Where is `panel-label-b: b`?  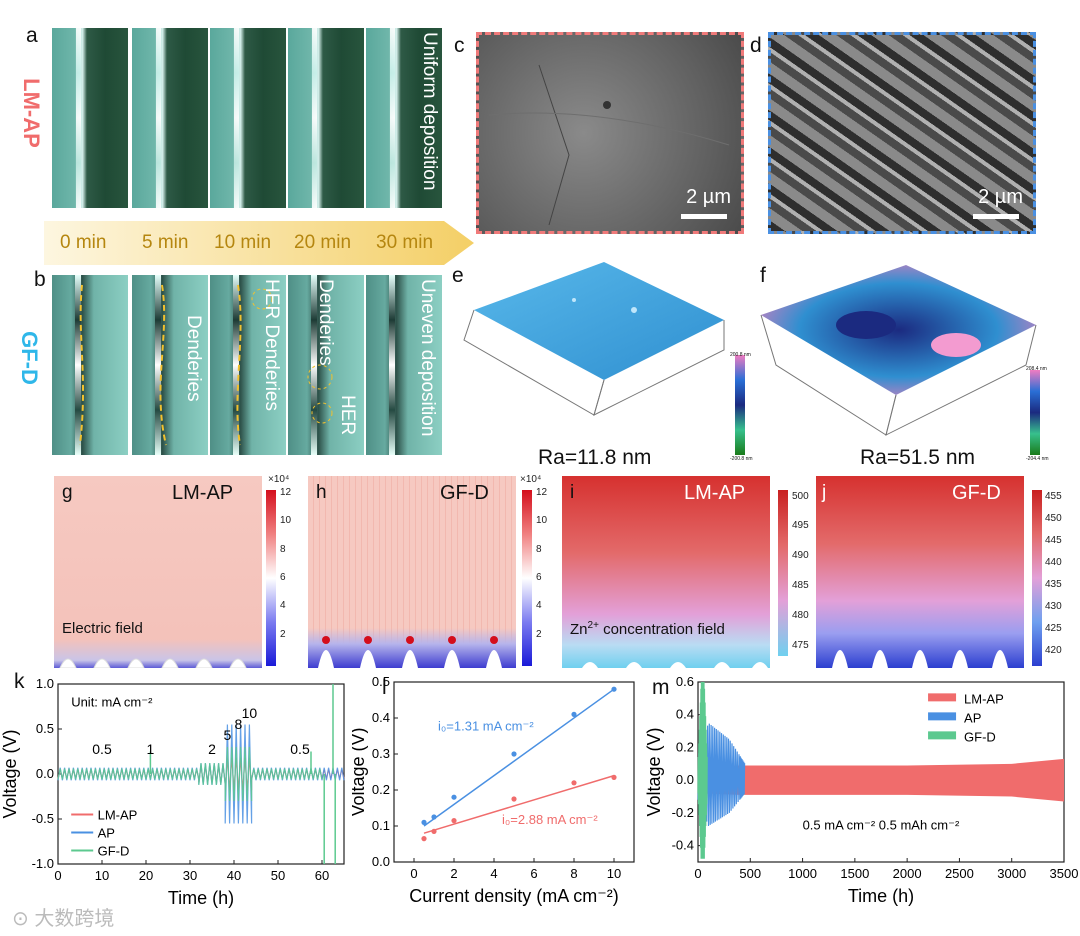 panel-label-b: b is located at coordinates (40, 279).